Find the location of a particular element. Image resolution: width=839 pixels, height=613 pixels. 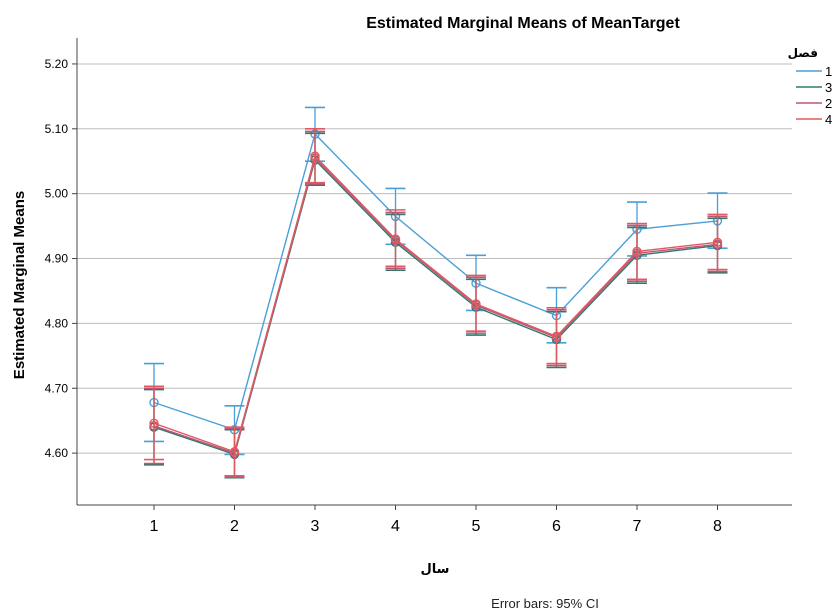

x-tick-label: 7 is located at coordinates (637, 526).